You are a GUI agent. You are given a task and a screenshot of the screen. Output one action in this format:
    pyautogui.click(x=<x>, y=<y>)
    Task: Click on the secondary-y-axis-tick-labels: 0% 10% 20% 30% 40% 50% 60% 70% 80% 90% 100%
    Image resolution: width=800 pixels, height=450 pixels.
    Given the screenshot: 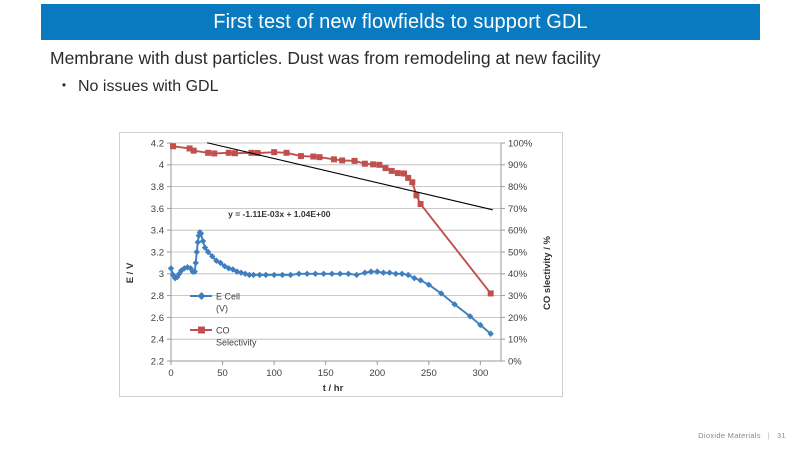 What is the action you would take?
    pyautogui.click(x=517, y=252)
    